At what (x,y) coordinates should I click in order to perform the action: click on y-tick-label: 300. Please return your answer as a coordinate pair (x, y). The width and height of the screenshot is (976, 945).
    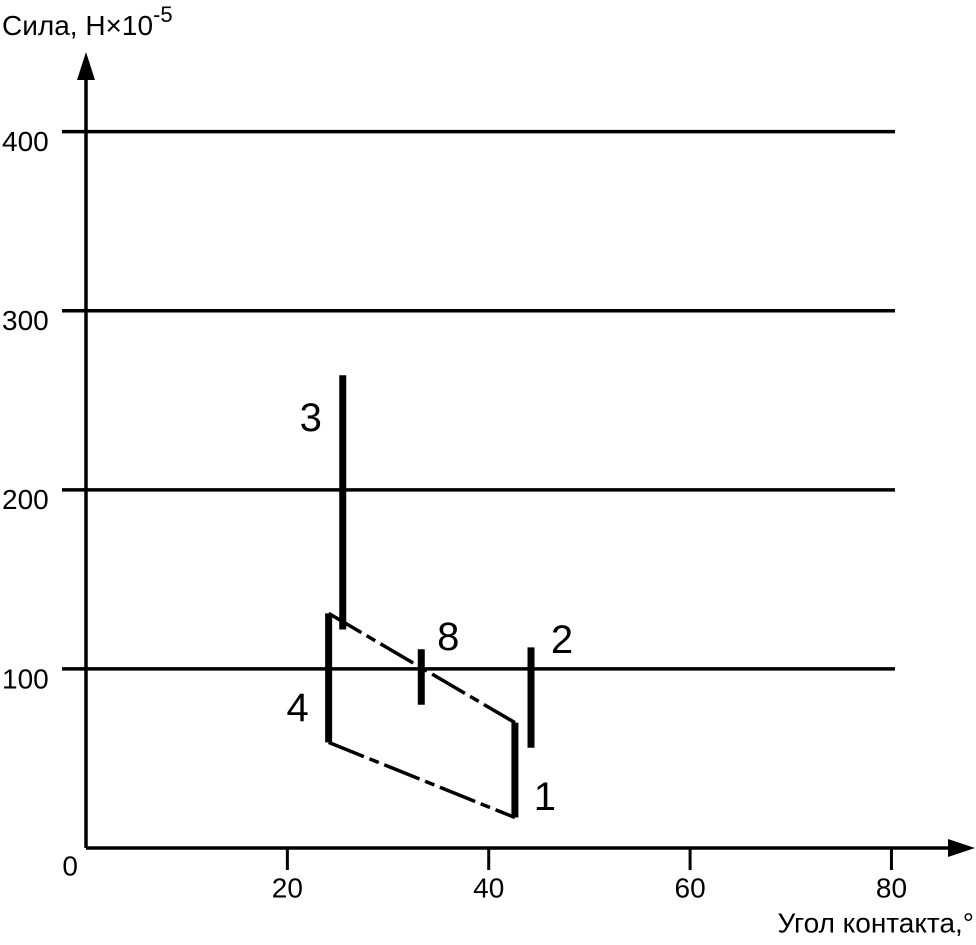
    Looking at the image, I should click on (25, 320).